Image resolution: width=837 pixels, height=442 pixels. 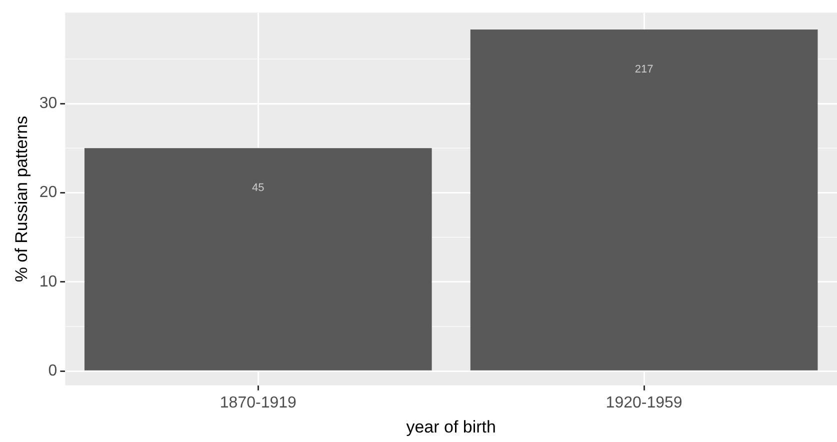 What do you see at coordinates (644, 70) in the screenshot?
I see `annotation: 217` at bounding box center [644, 70].